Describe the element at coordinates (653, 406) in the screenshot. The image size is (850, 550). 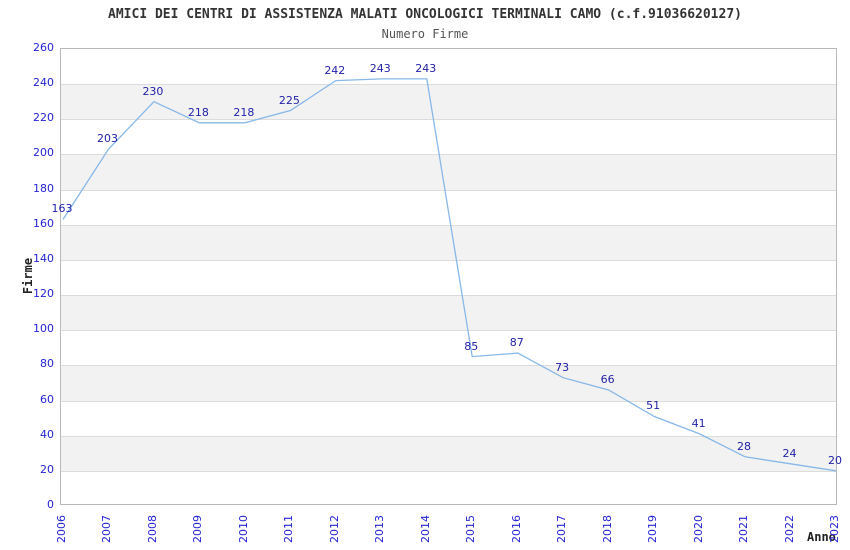
I see `data-point-label: 51` at that location.